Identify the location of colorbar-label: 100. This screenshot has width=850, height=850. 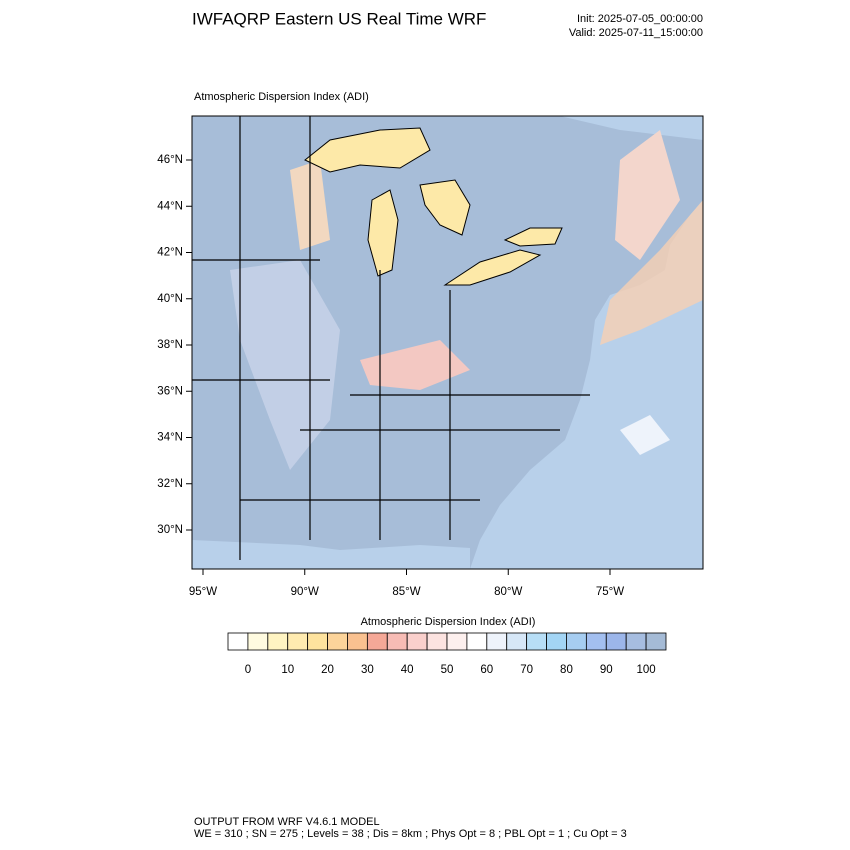
(645, 670).